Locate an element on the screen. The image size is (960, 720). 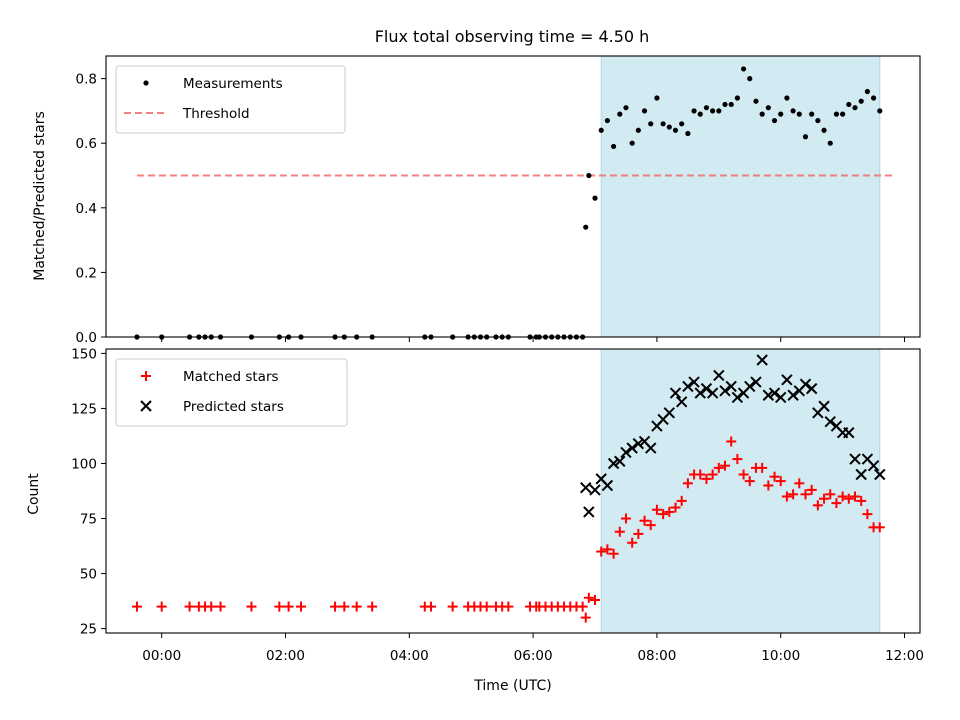
observing-window-span is located at coordinates (740, 491).